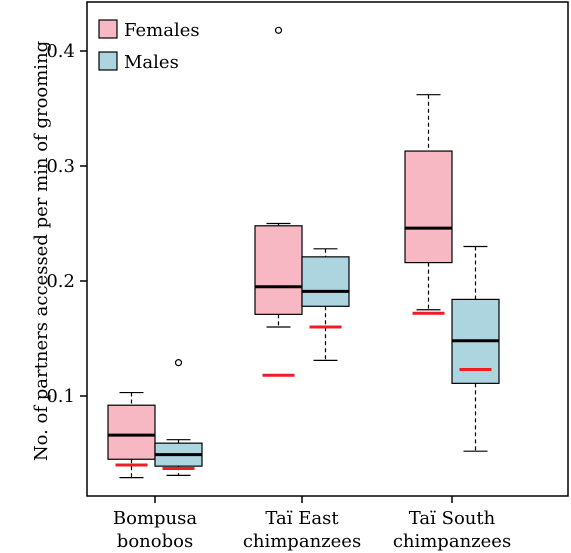 The width and height of the screenshot is (571, 553). What do you see at coordinates (66, 224) in the screenshot?
I see `y-axis-ticks: 0.1 0.2 0.3 0.4` at bounding box center [66, 224].